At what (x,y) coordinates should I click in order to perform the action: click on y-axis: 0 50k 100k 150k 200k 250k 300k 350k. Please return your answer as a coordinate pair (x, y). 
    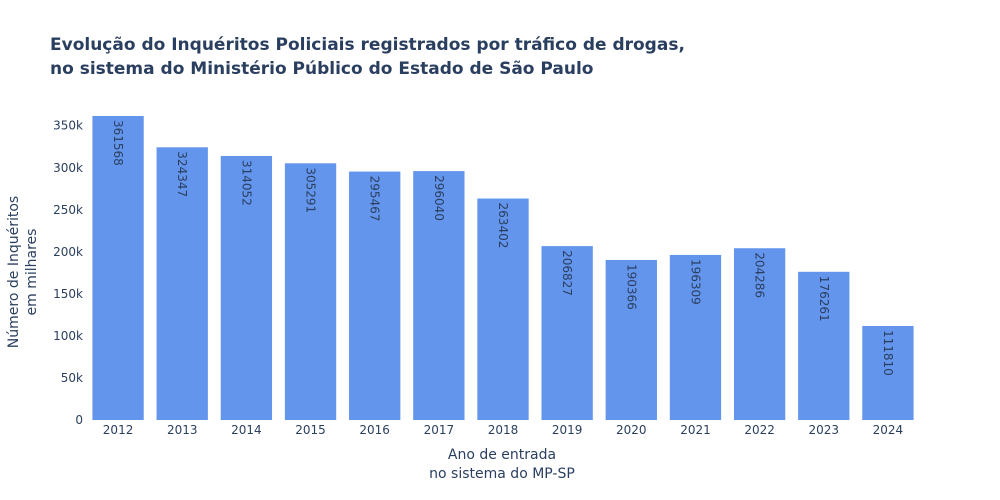
    Looking at the image, I should click on (68, 273).